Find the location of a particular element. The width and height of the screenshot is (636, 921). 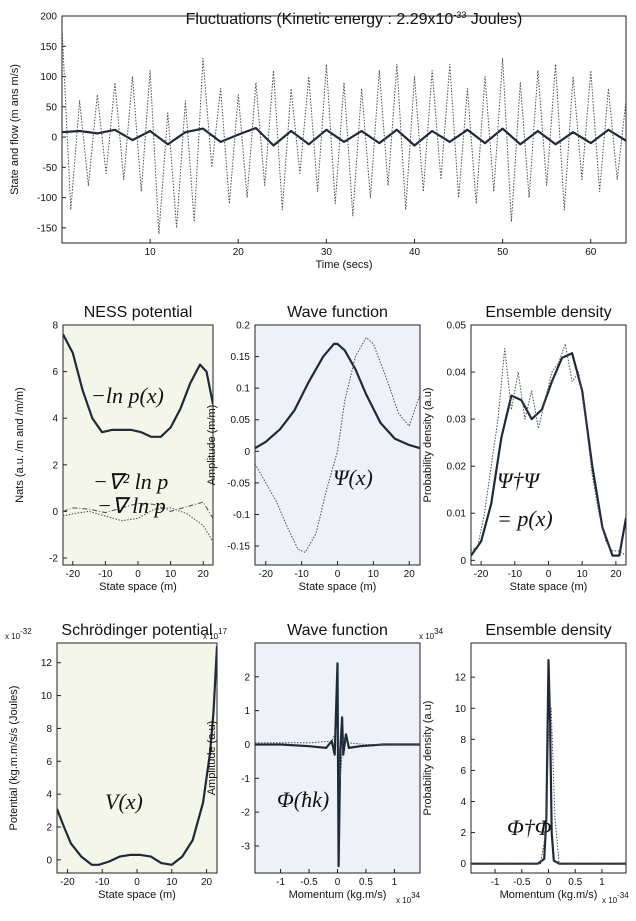

math-annotation: Φ(ħk) is located at coordinates (303, 799).